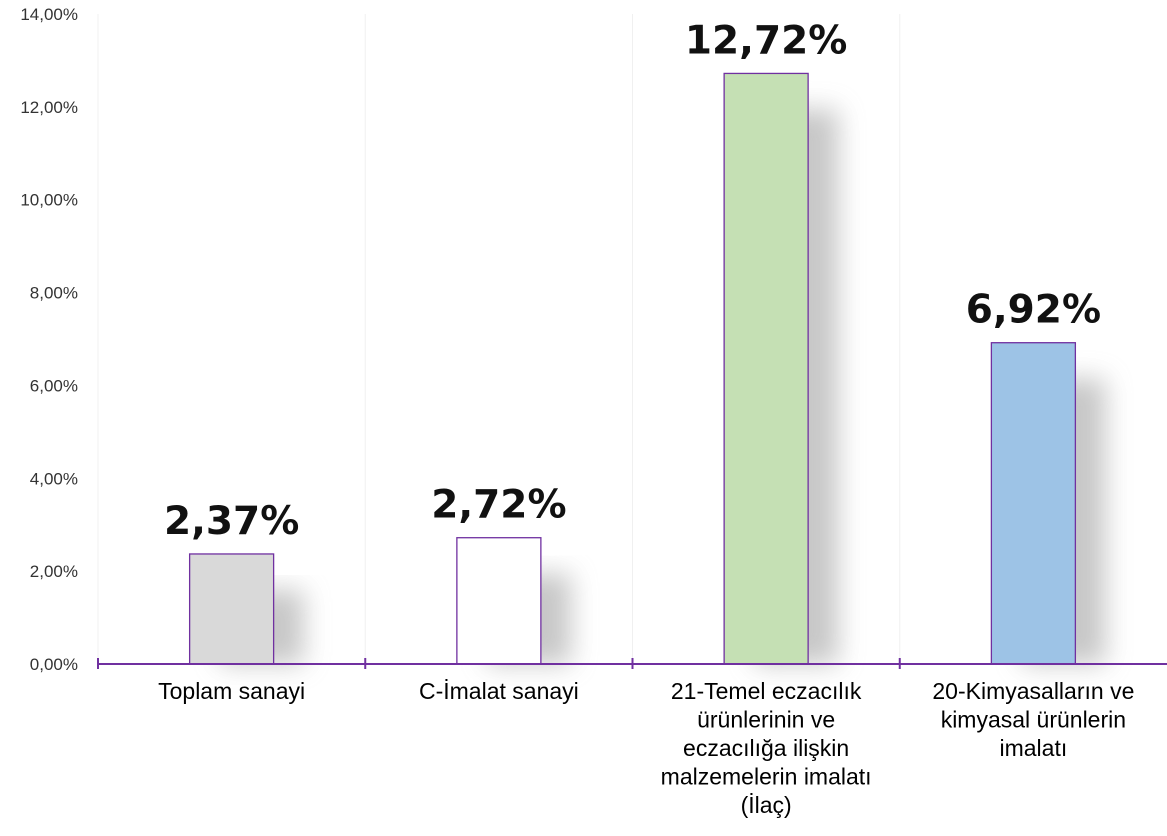 The height and width of the screenshot is (836, 1167). What do you see at coordinates (49, 200) in the screenshot?
I see `y-tick-label: 10,00%` at bounding box center [49, 200].